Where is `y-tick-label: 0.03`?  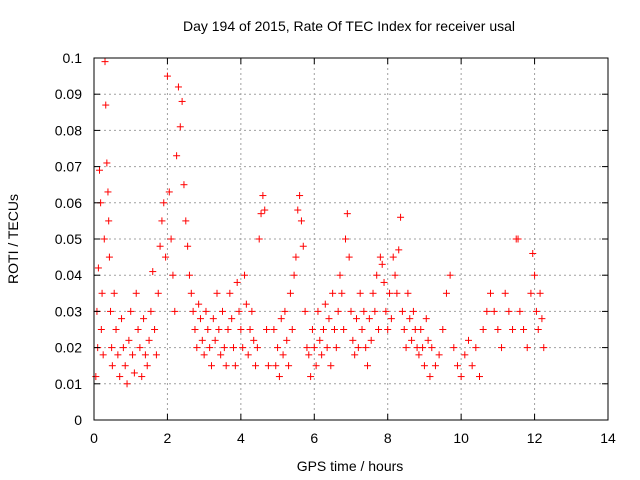 y-tick-label: 0.03 is located at coordinates (68, 311).